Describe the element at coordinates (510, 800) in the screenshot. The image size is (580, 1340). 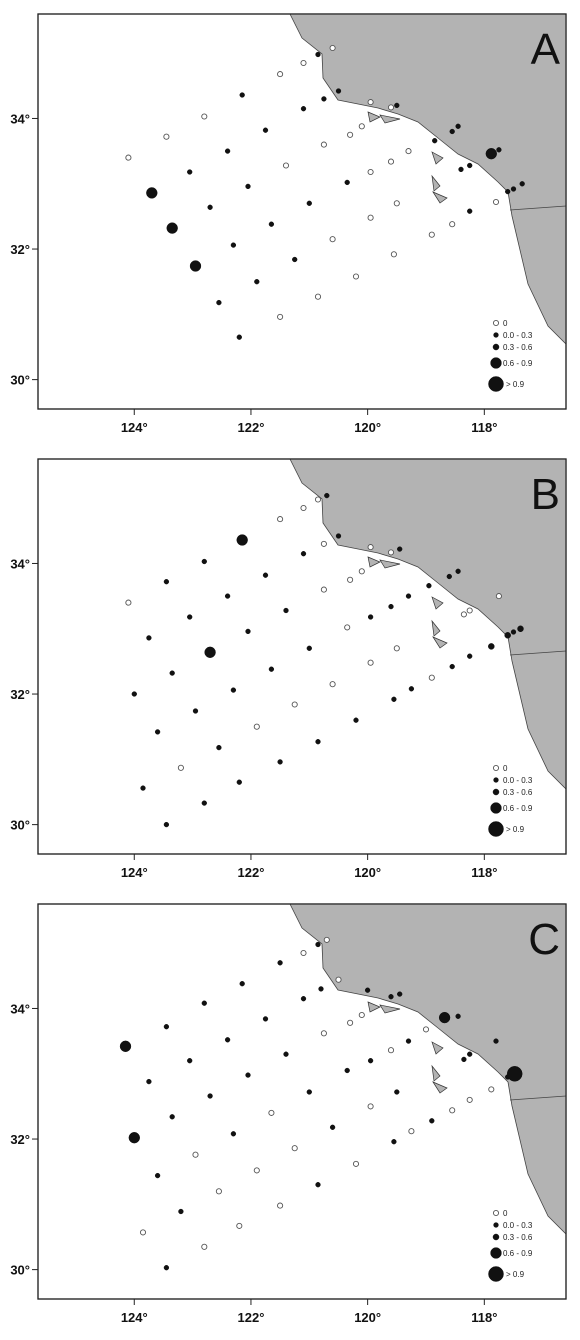
I see `legend: 0 0.0 - 0.3 0.3 - 0.6 0.6 - 0.9 > 0.9` at that location.